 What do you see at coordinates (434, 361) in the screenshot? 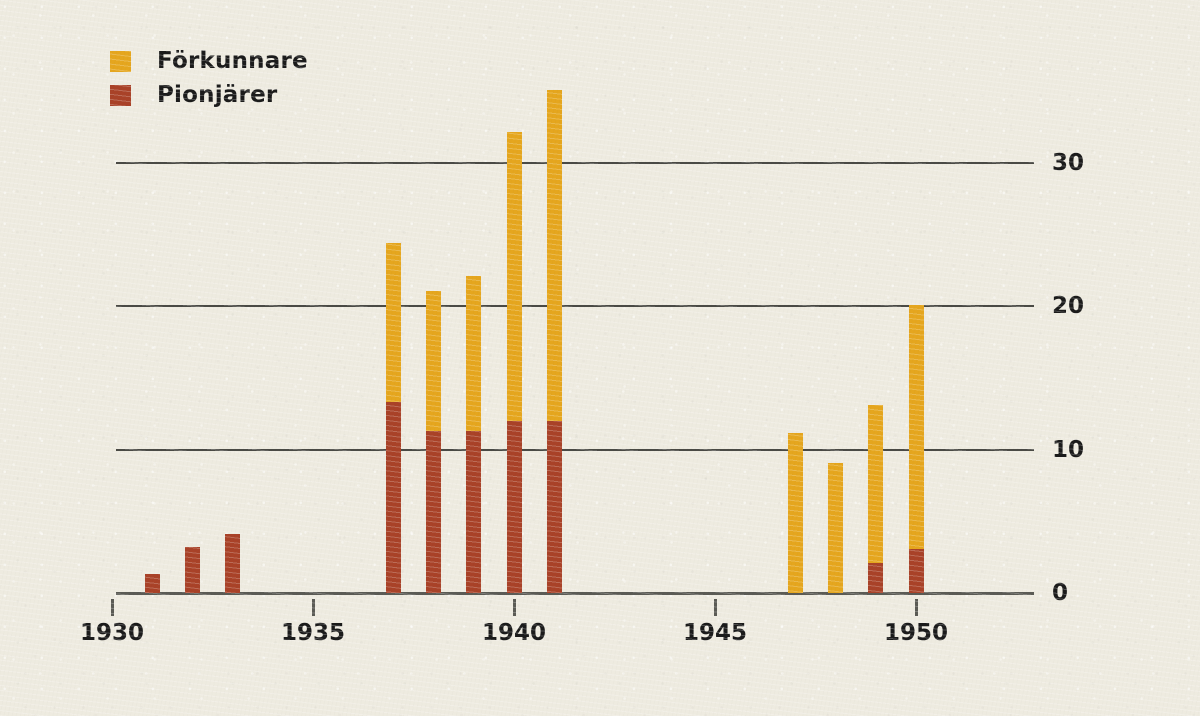
I see `bar-segment-frkunnare-1938` at bounding box center [434, 361].